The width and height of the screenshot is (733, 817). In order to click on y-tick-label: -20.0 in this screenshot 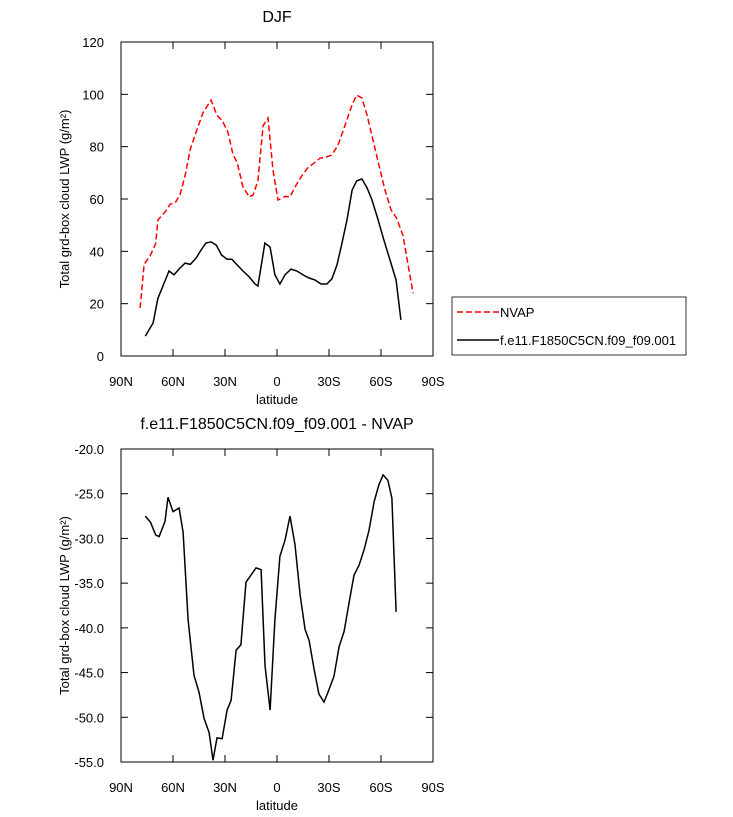, I will do `click(89, 449)`.